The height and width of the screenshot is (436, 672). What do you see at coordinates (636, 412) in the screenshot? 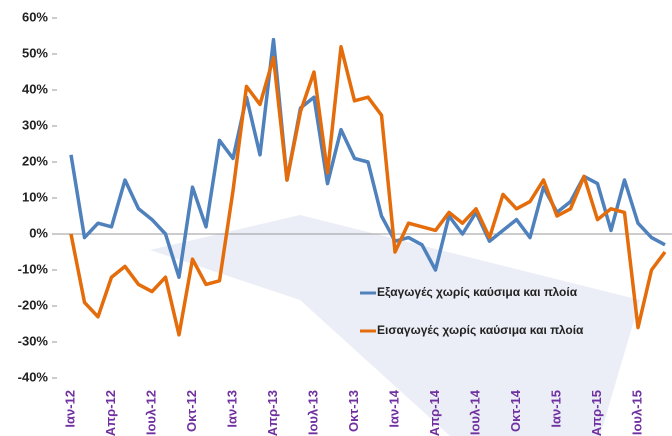
I see `x-tick-label: Ιουλ-15` at bounding box center [636, 412].